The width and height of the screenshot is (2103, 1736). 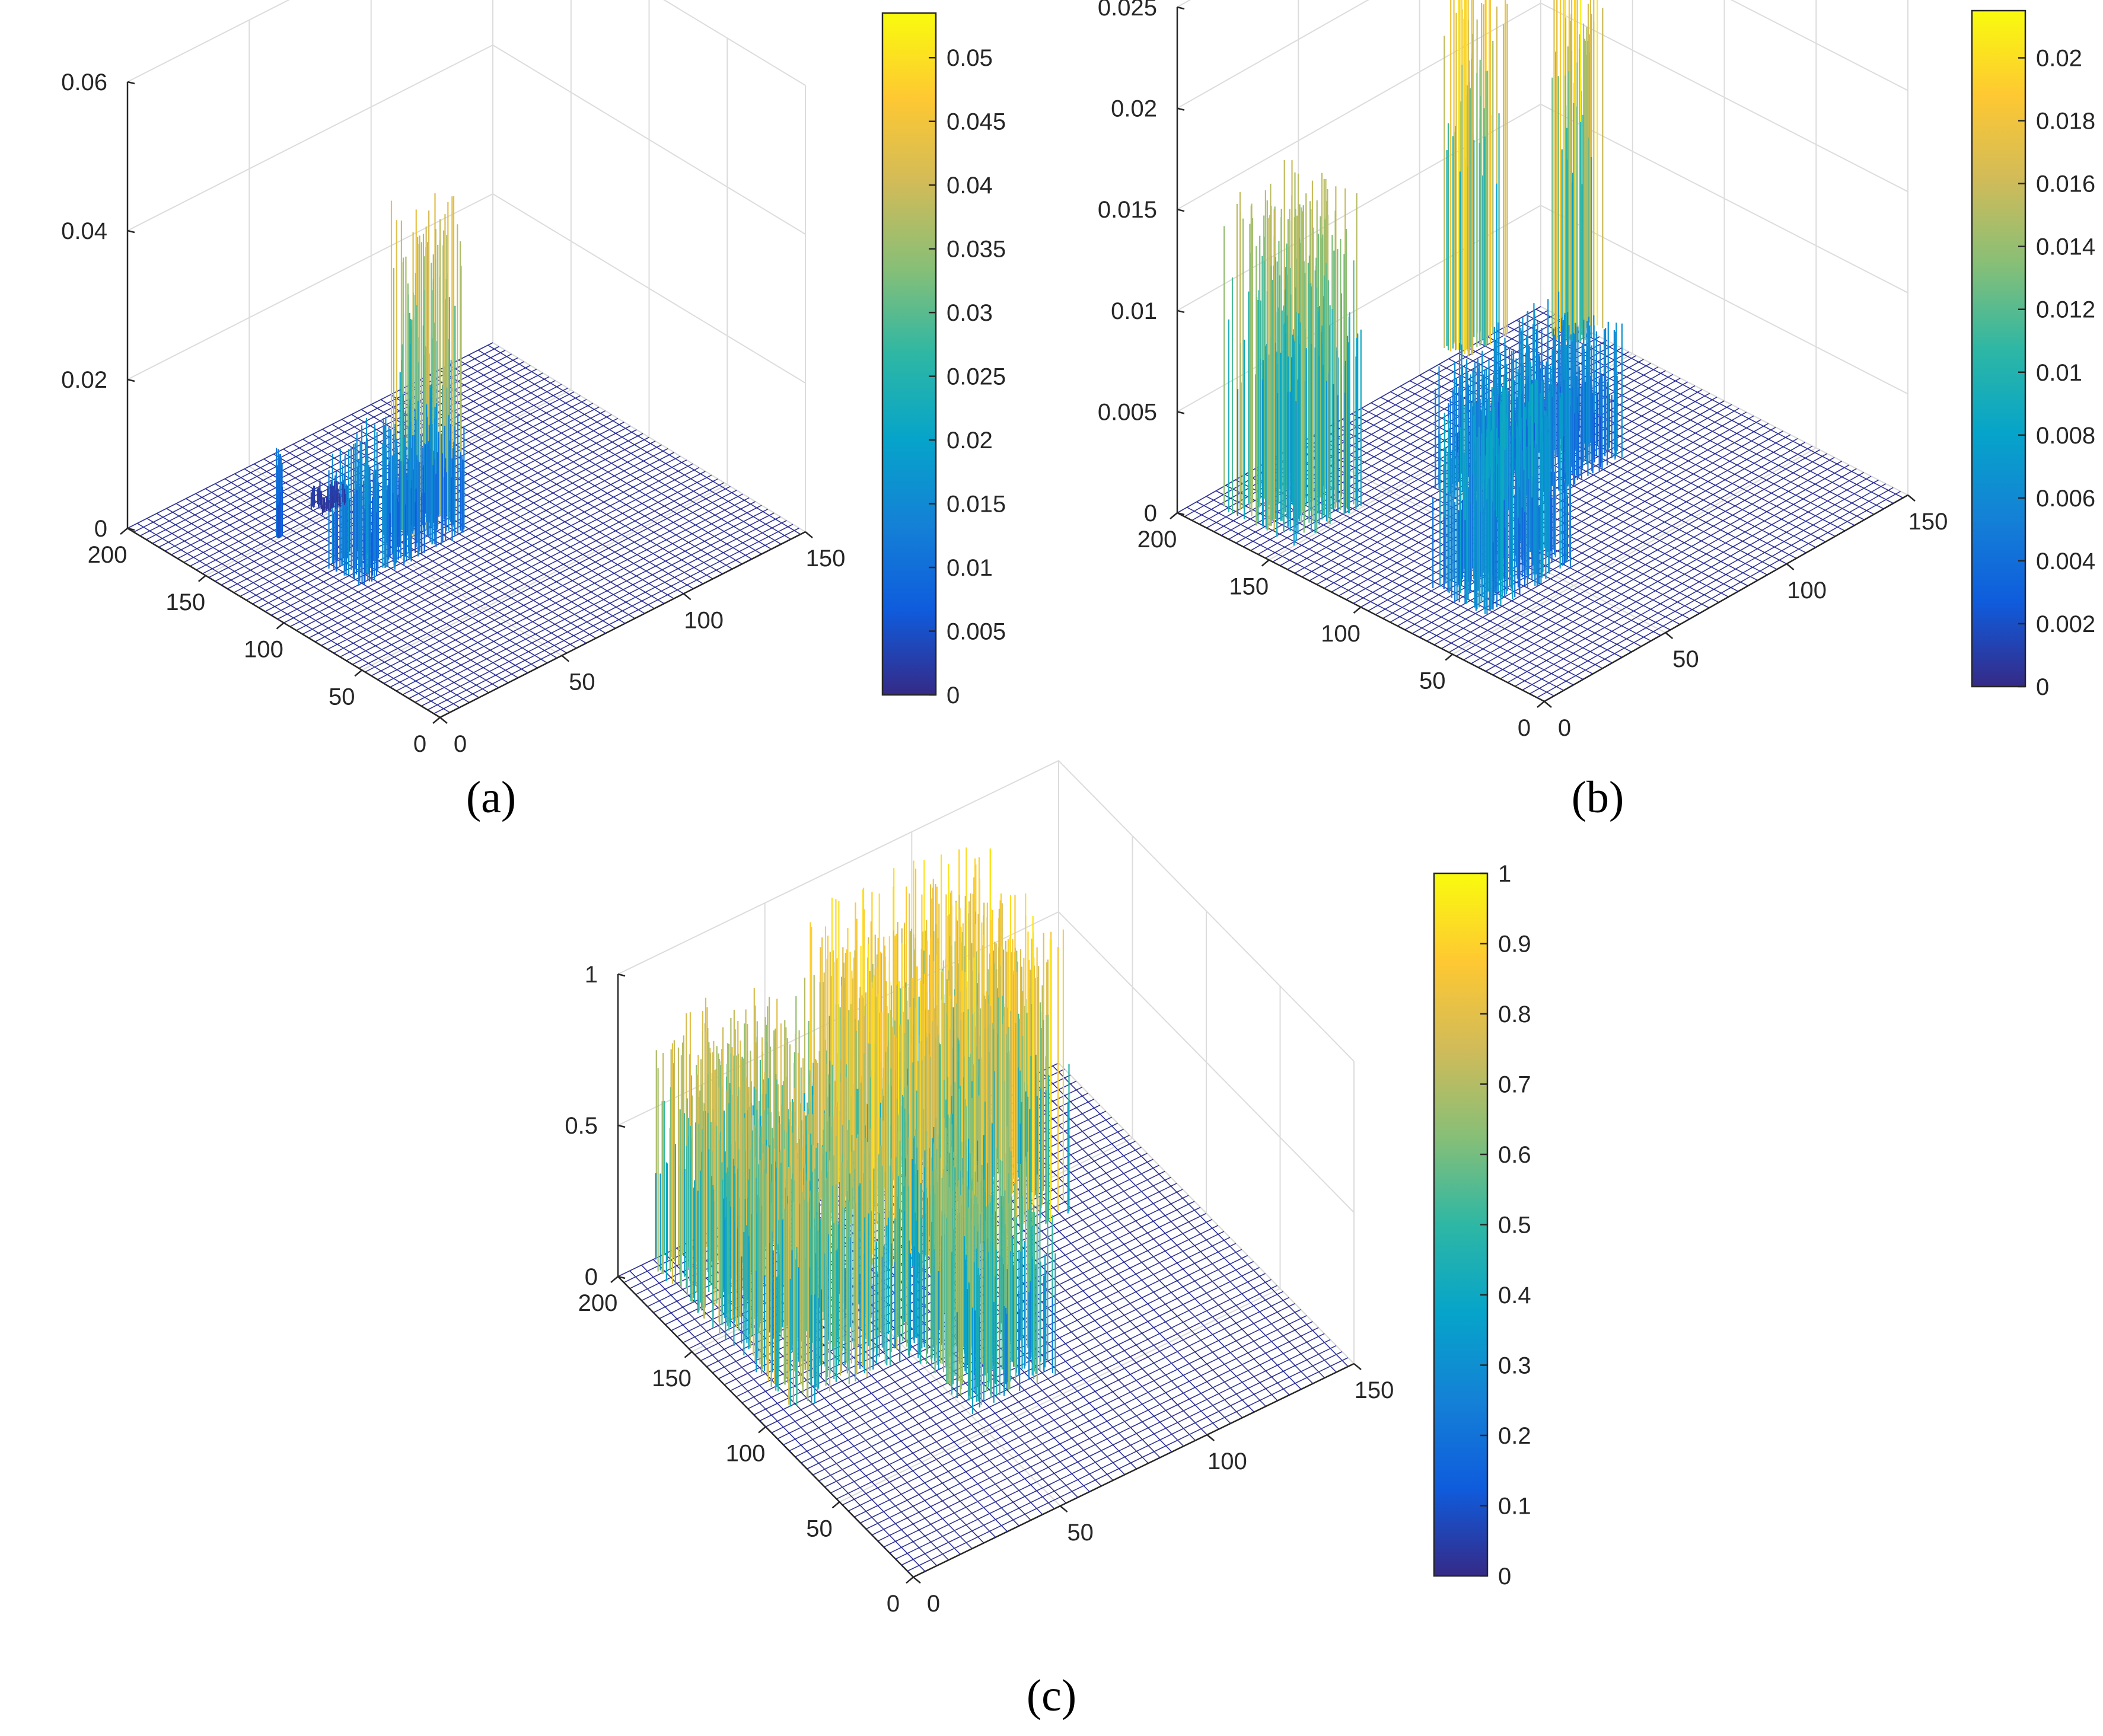 I want to click on z-tick-label: 0.5, so click(x=581, y=1126).